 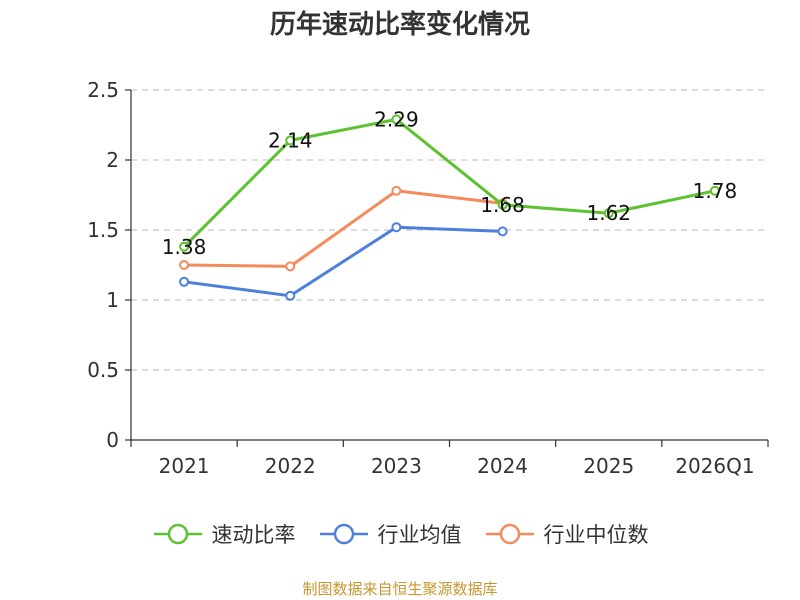 I want to click on data-label: 2.14, so click(x=290, y=140).